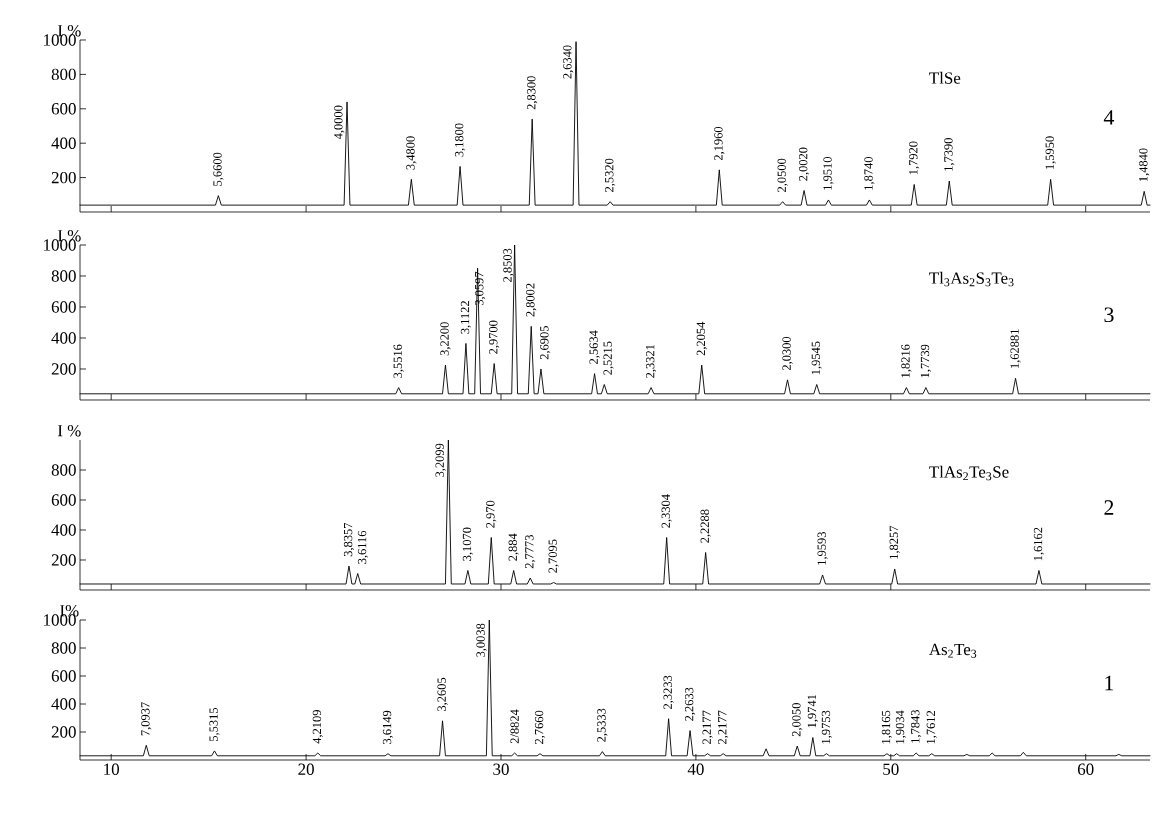  I want to click on annotation: 2,0500, so click(782, 175).